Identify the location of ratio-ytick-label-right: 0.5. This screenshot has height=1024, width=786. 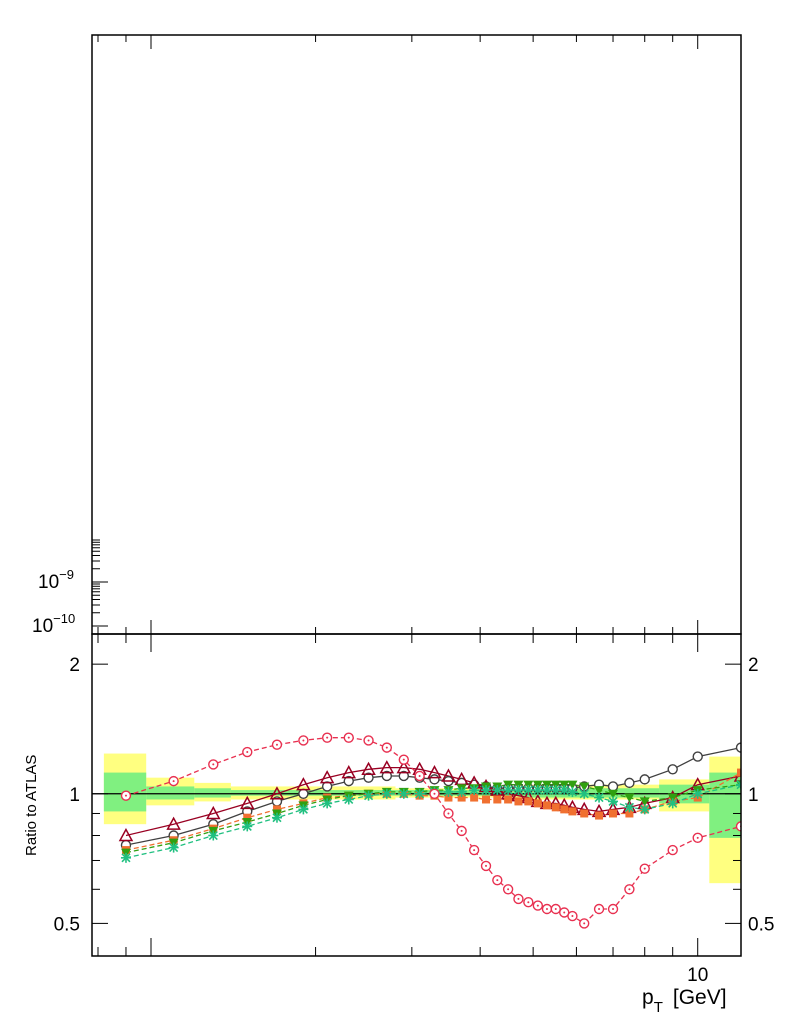
(761, 924).